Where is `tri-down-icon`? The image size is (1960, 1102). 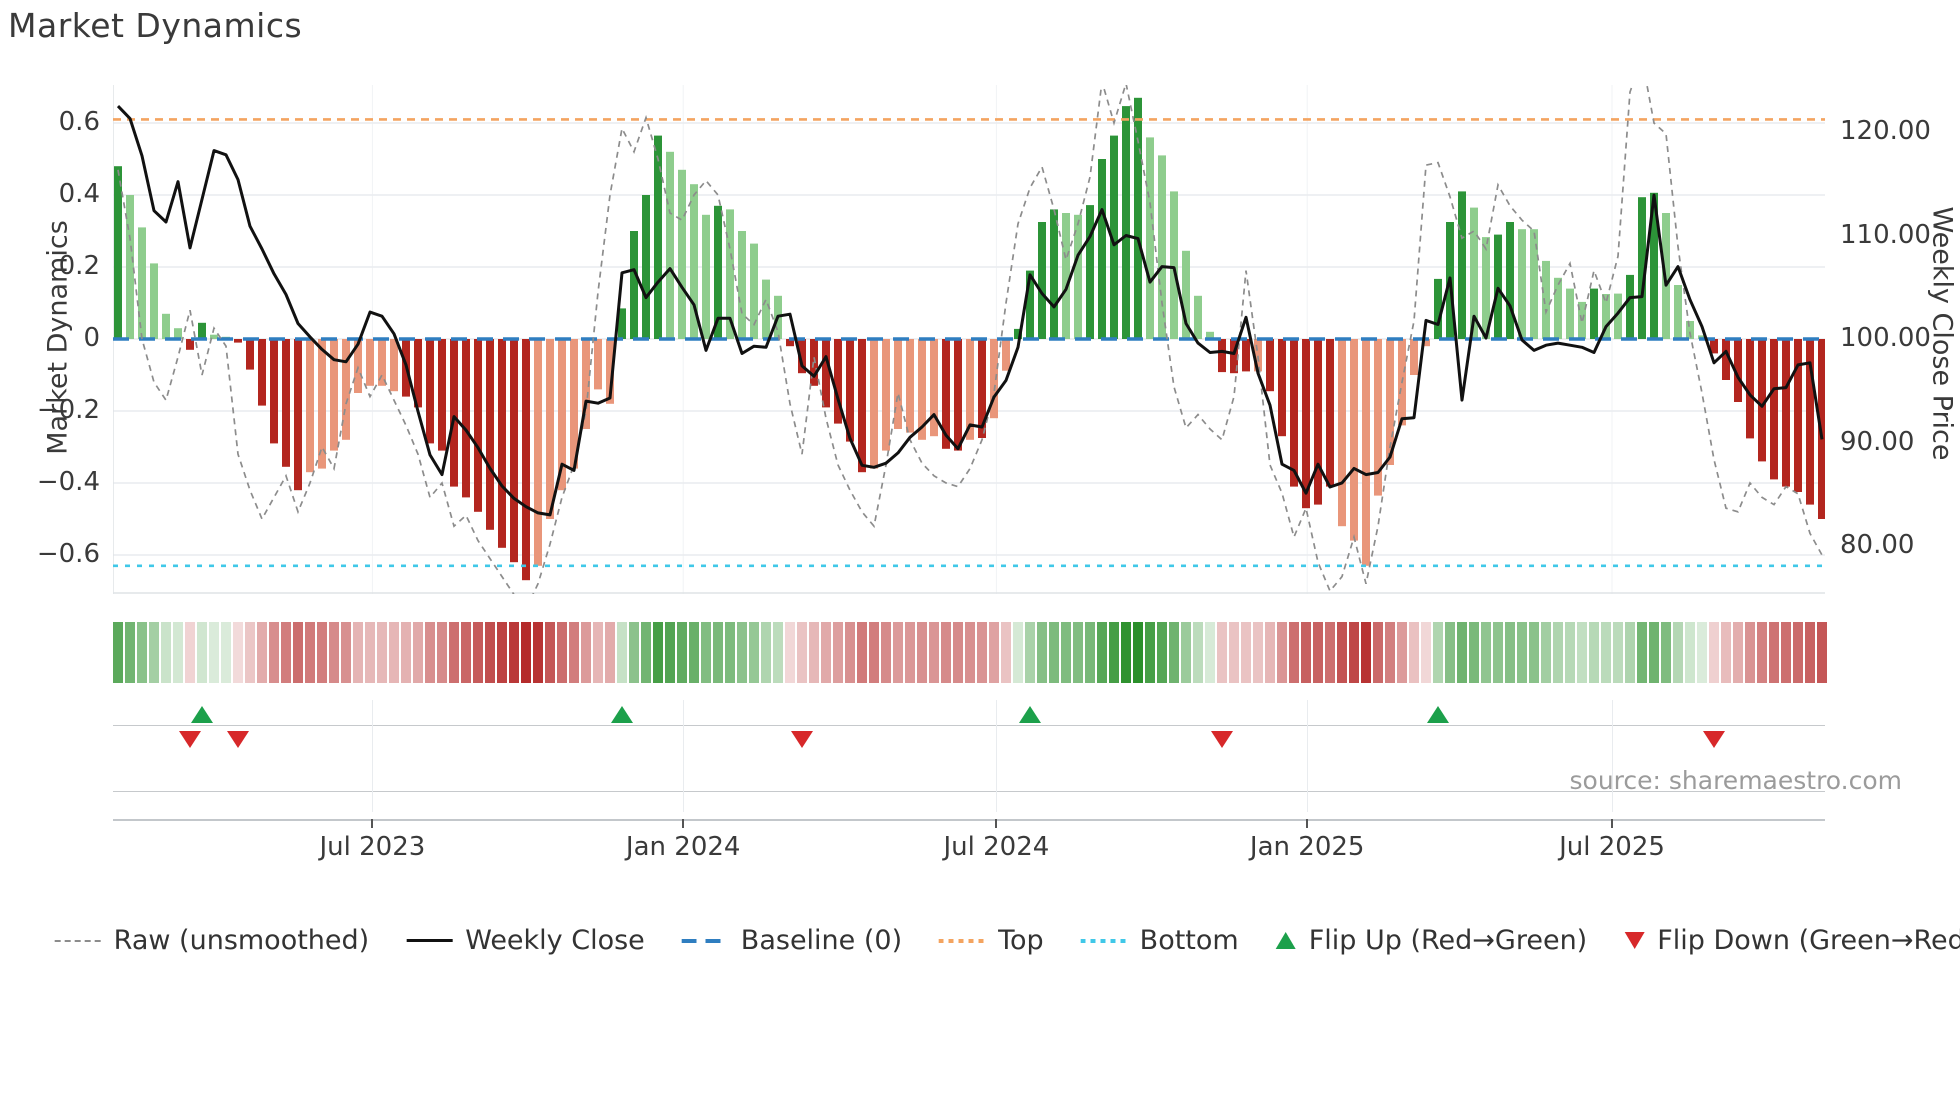 tri-down-icon is located at coordinates (1634, 940).